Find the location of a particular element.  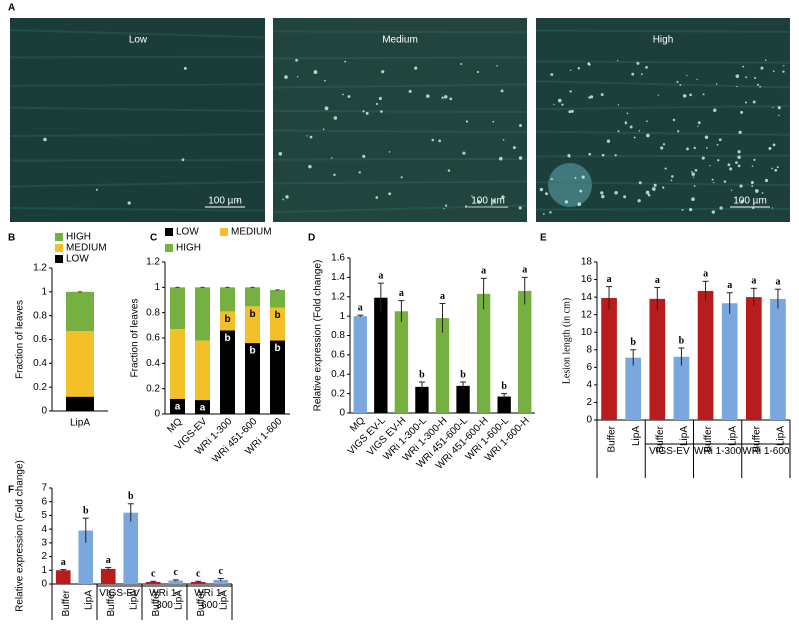

panel-label: B is located at coordinates (11, 238).